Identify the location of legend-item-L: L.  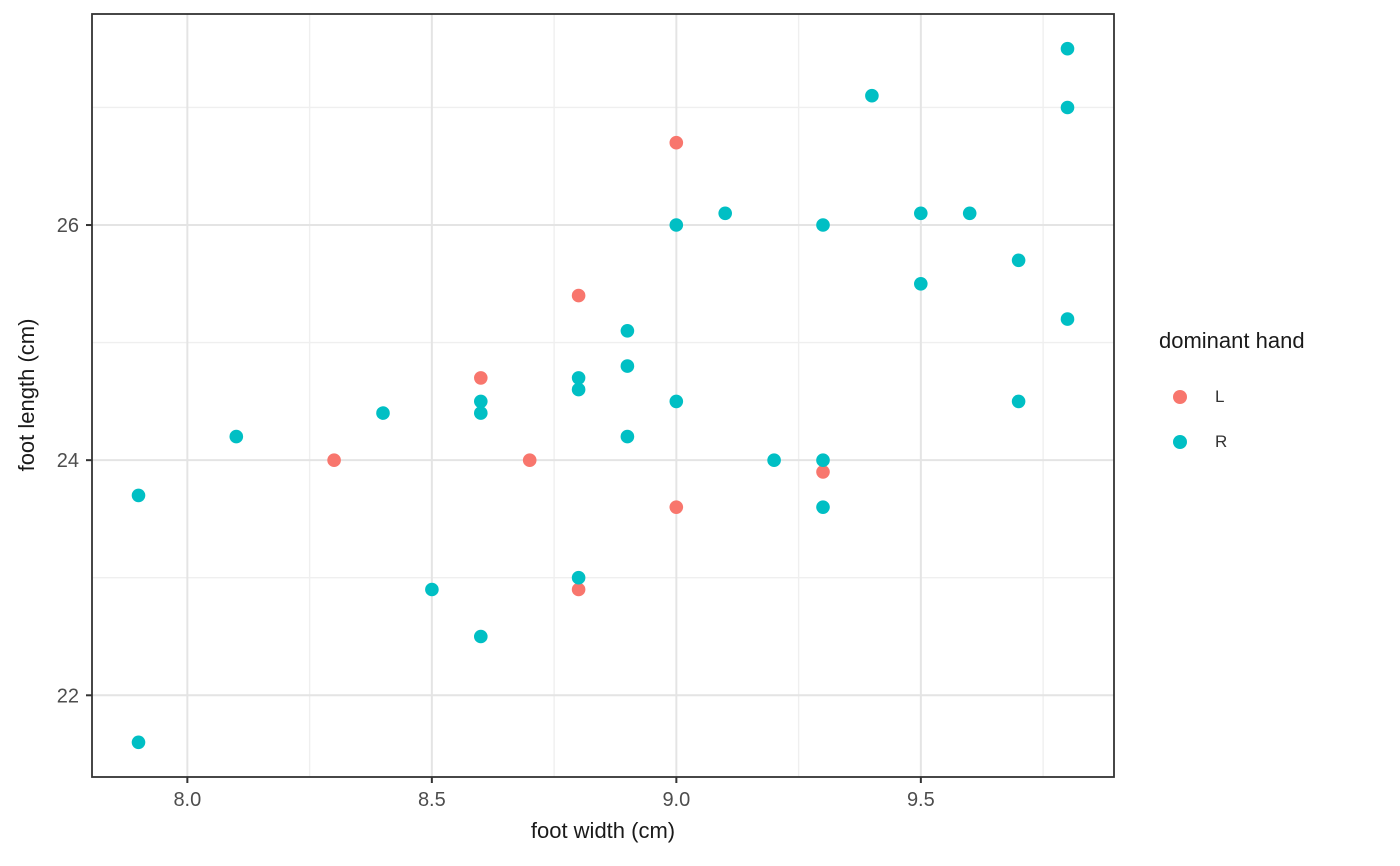
(1274, 397).